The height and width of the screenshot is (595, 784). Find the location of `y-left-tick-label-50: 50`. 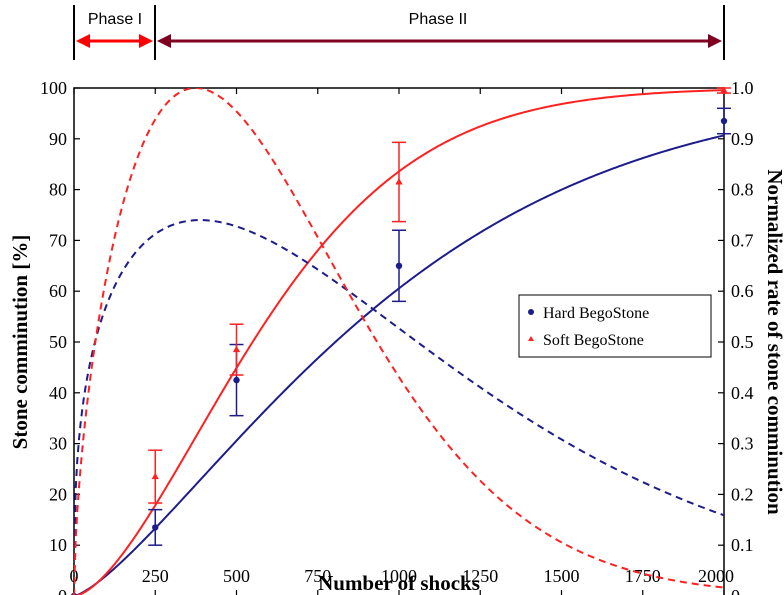

y-left-tick-label-50: 50 is located at coordinates (58, 342).